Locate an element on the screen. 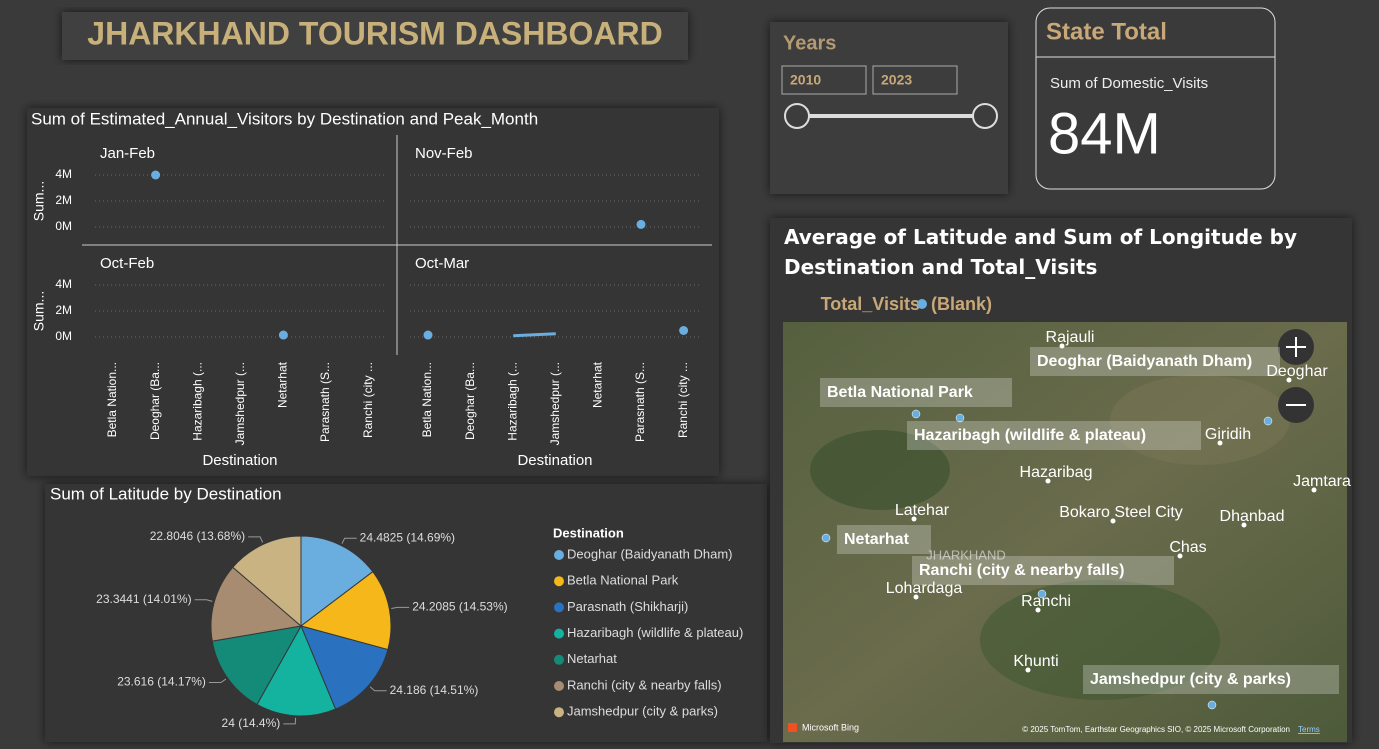  terrain is located at coordinates (1200, 420).